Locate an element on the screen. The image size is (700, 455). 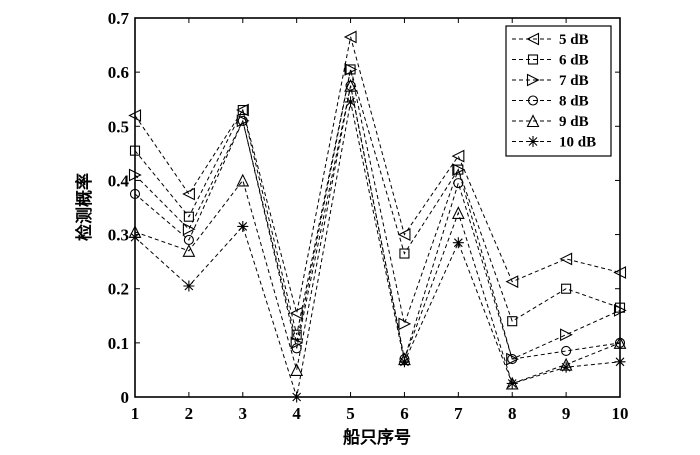
legend: 5 dB 6 dB 7 dB 8 dB 9 dB 10 dB is located at coordinates (558, 91).